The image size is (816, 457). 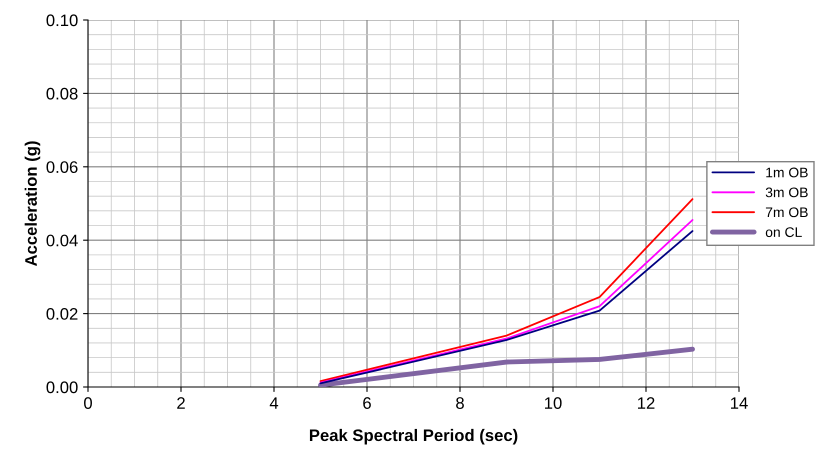 I want to click on x-tick-label: 8, so click(x=460, y=403).